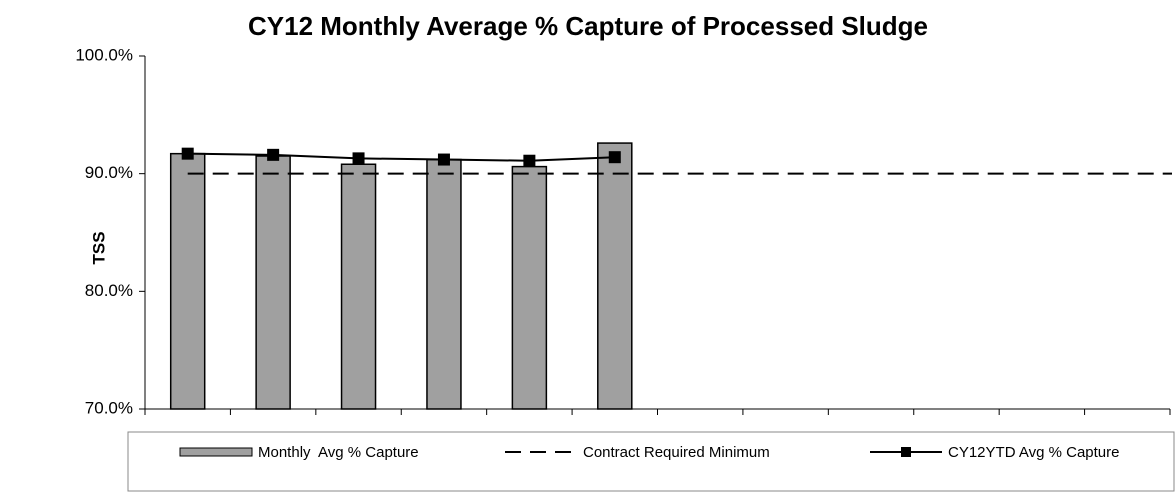 This screenshot has height=492, width=1175. What do you see at coordinates (109, 407) in the screenshot?
I see `y-tick-label: 70.0%` at bounding box center [109, 407].